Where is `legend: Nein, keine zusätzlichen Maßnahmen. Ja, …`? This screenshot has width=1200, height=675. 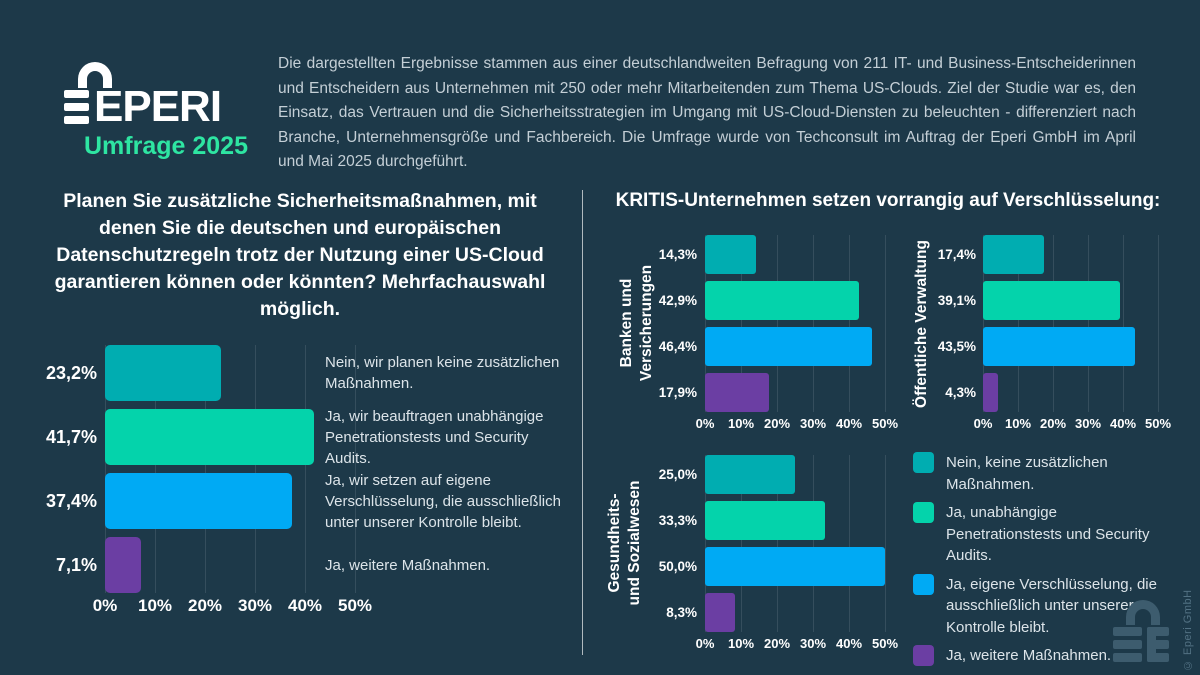
legend: Nein, keine zusätzlichen Maßnahmen. Ja, … is located at coordinates (1044, 559).